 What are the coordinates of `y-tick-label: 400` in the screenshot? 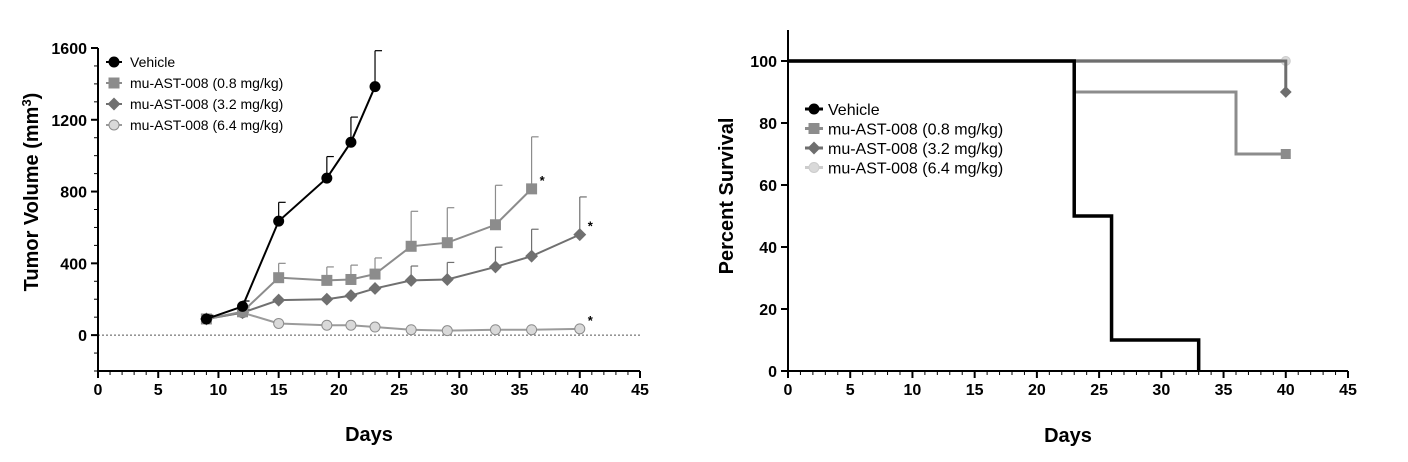 It's located at (73, 264).